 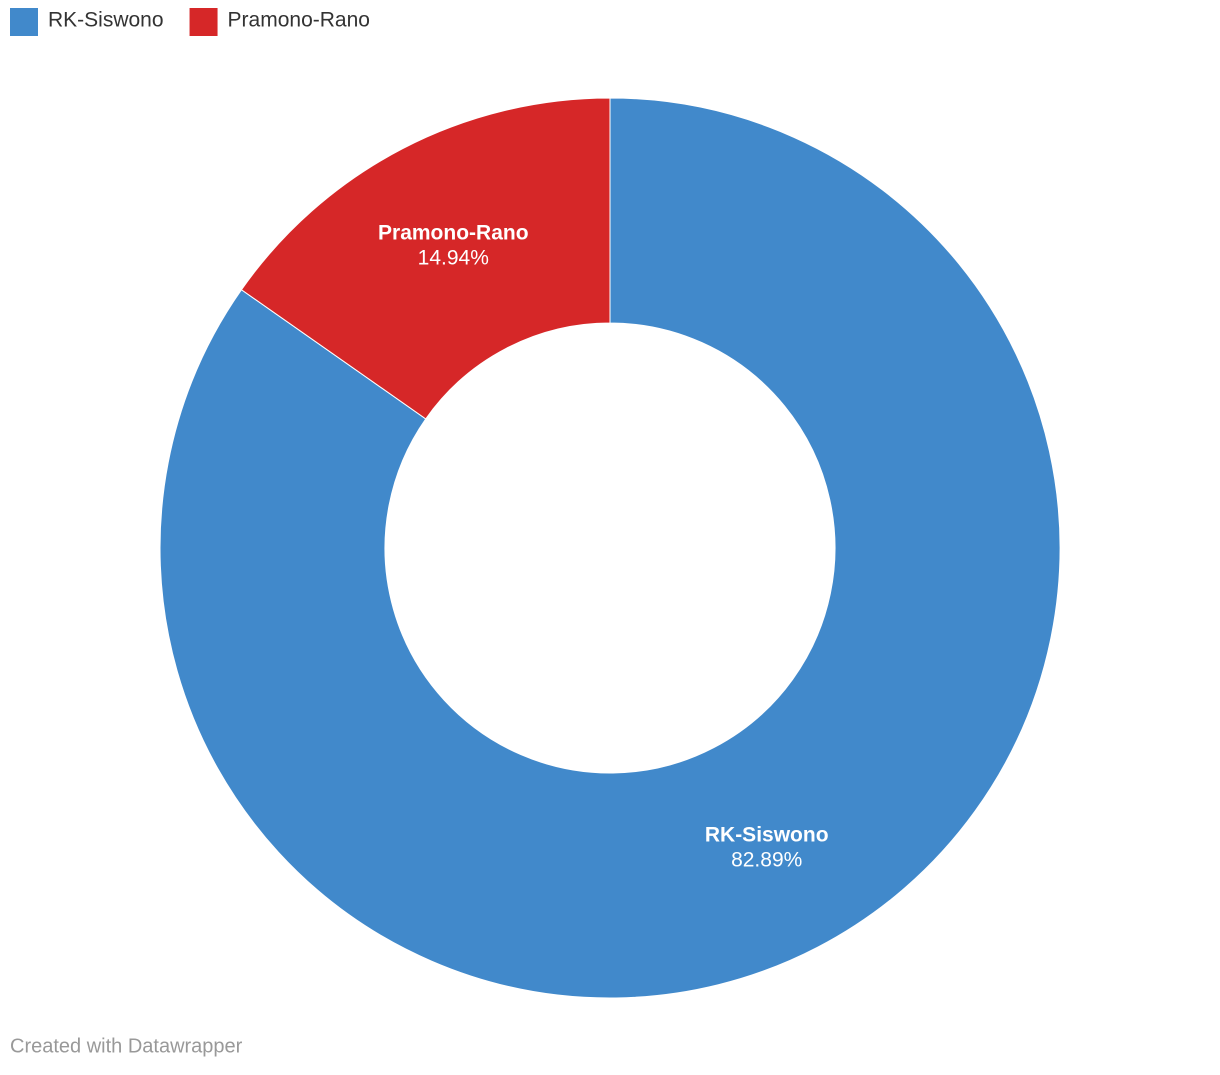 I want to click on legend-label: Pramono-Rano, so click(x=299, y=20).